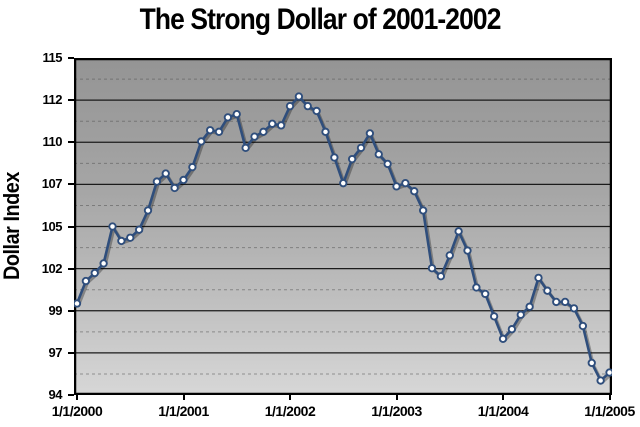 Image resolution: width=640 pixels, height=427 pixels. I want to click on x-tick-label: 1/1/2004, so click(503, 411).